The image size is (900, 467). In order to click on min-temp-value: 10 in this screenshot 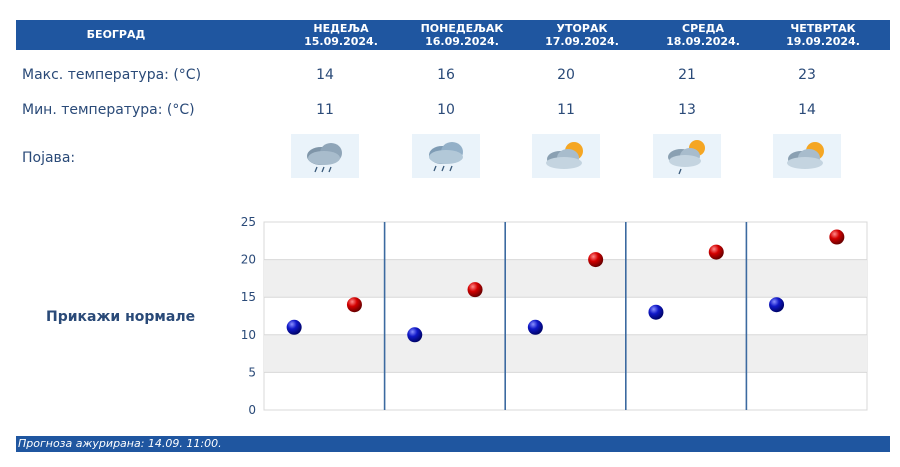, I will do `click(446, 110)`.